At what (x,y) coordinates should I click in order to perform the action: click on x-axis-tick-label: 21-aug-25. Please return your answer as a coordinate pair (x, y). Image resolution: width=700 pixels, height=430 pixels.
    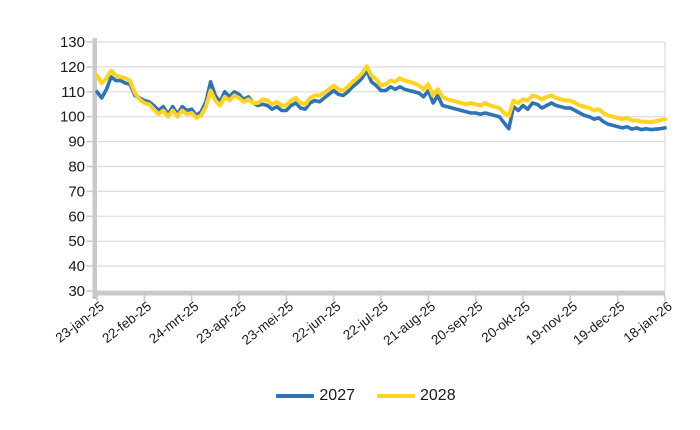
    Looking at the image, I should click on (409, 324).